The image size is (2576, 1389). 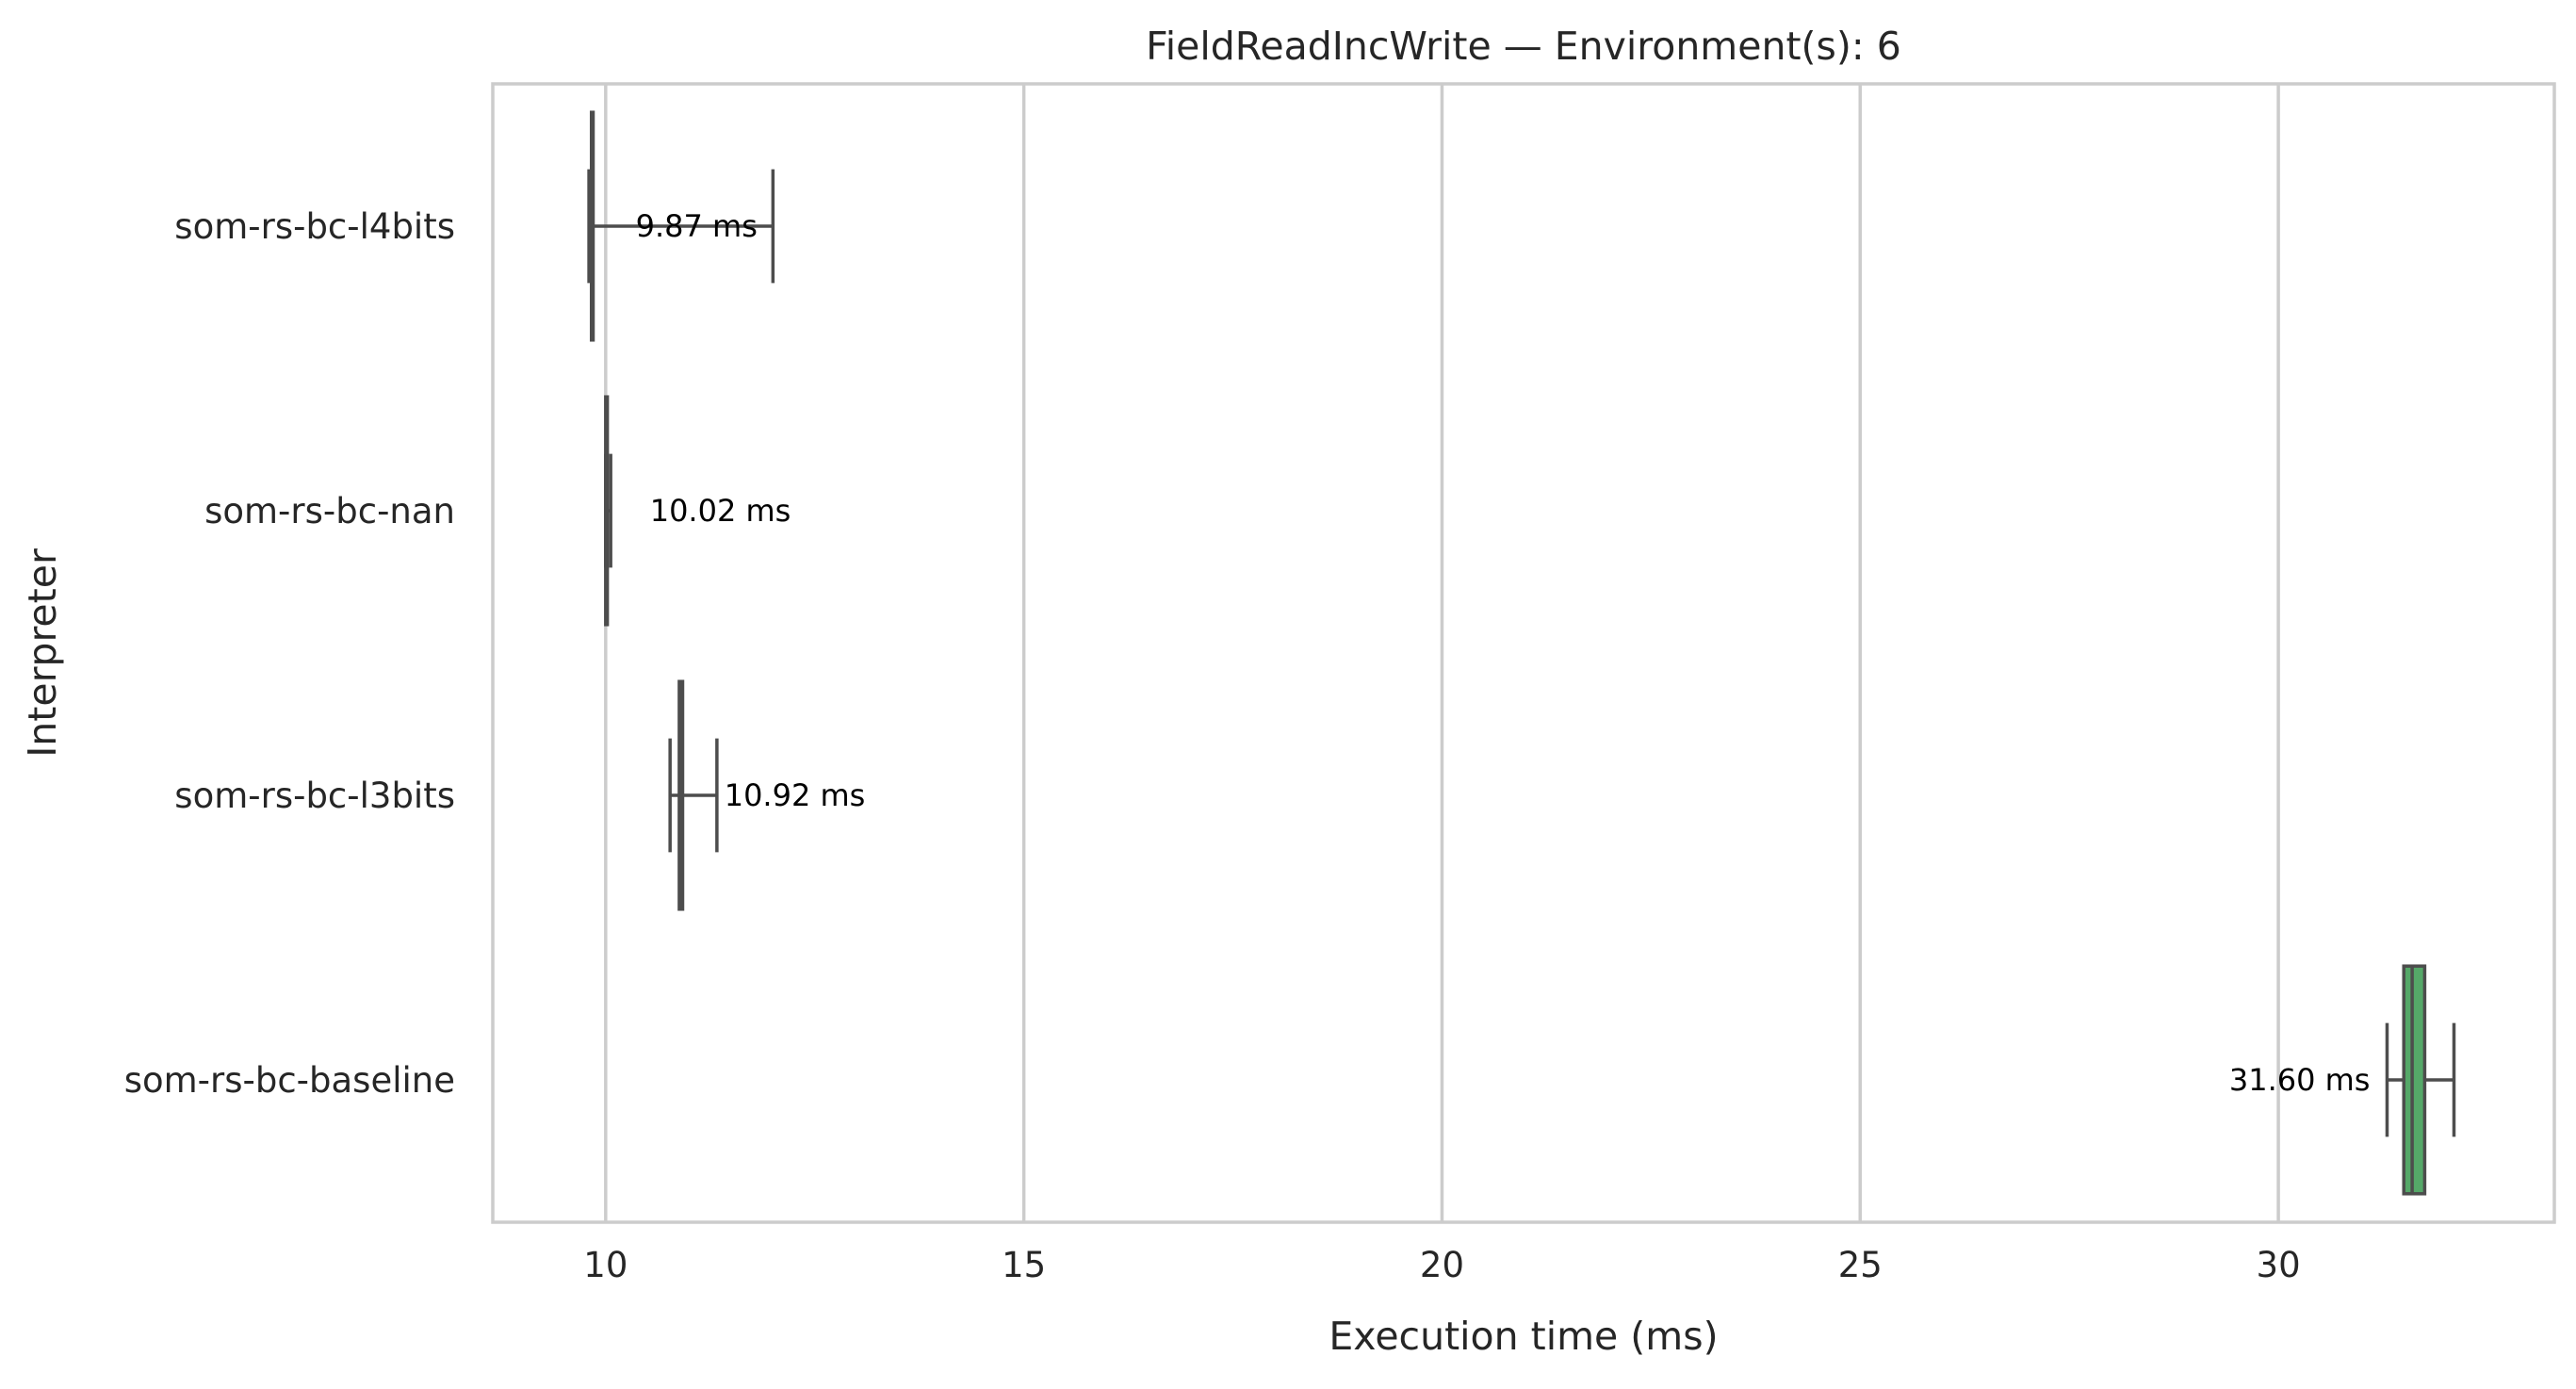 I want to click on box-som-rs-bc-l4bits: 9.87 ms, so click(x=681, y=226).